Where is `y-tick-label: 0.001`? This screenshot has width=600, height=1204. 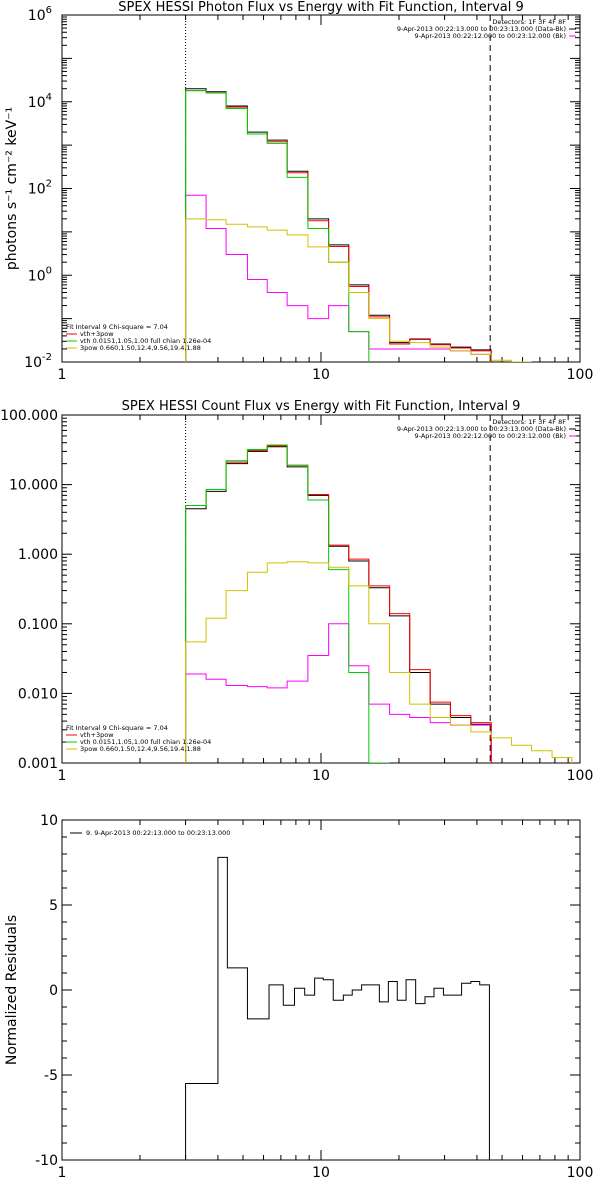 y-tick-label: 0.001 is located at coordinates (38, 764).